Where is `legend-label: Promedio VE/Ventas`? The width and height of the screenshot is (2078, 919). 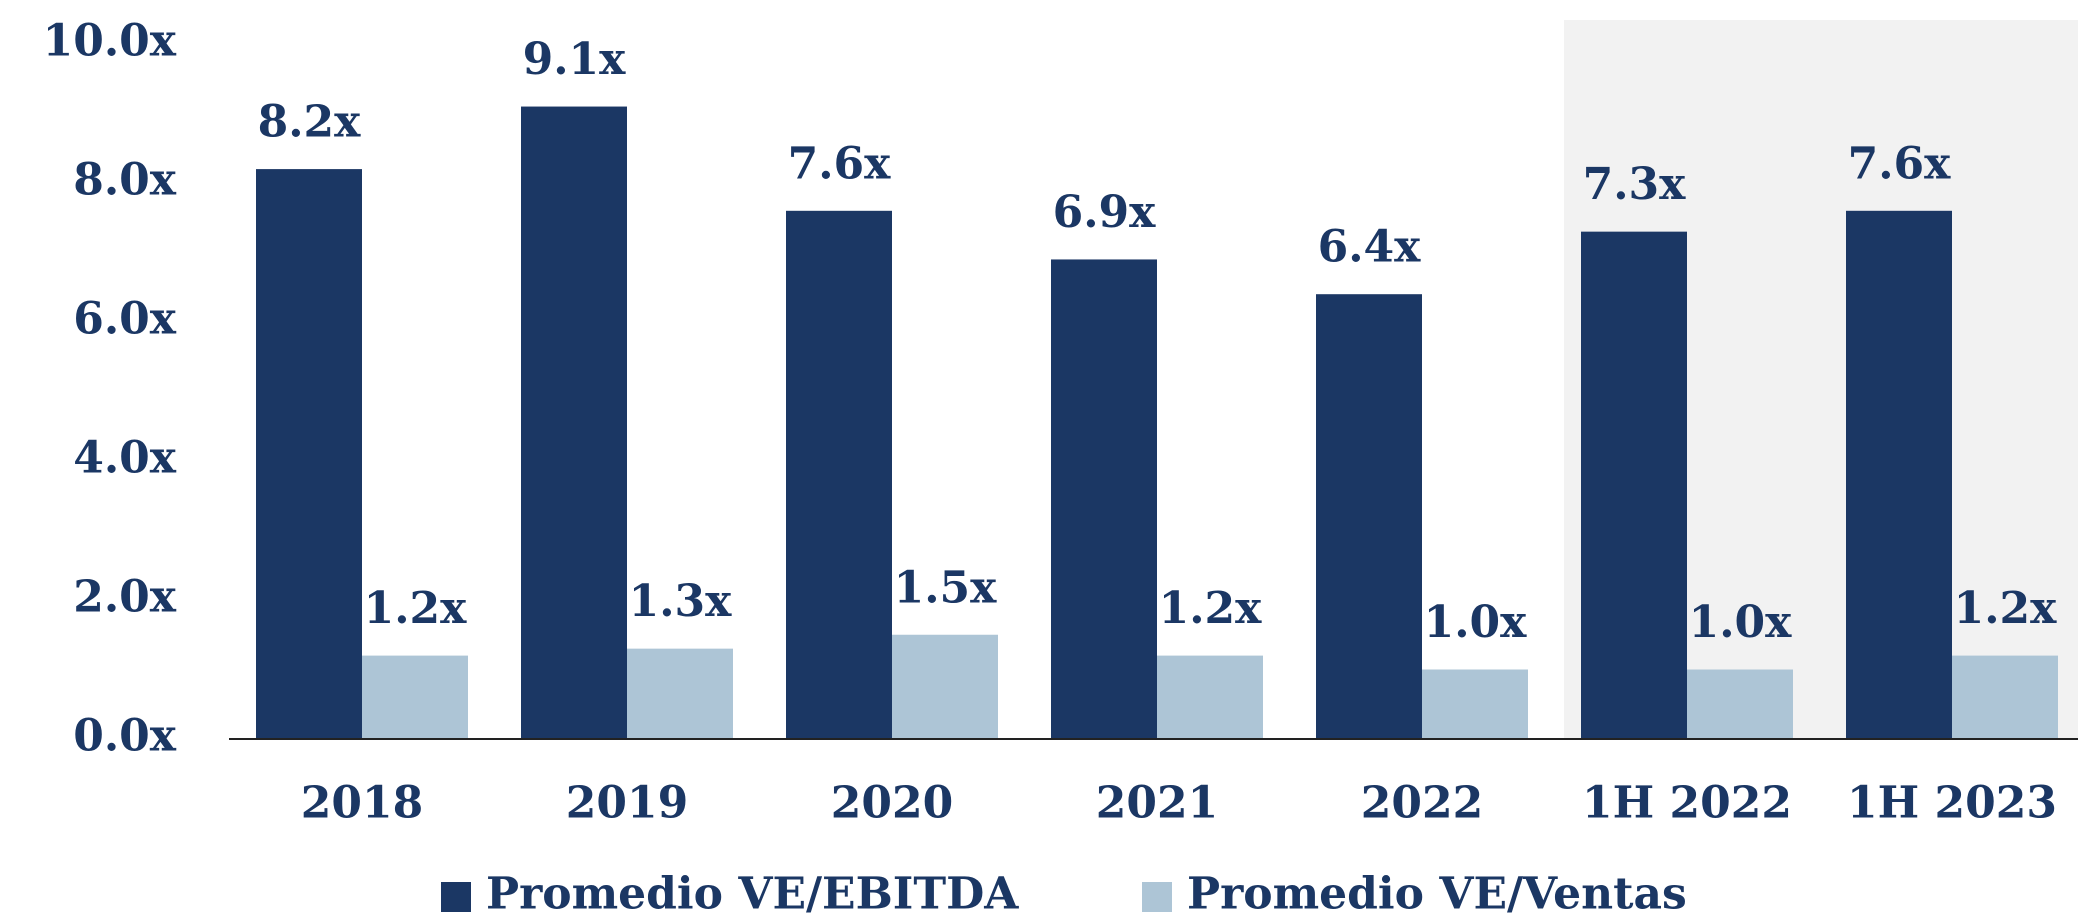
legend-label: Promedio VE/Ventas is located at coordinates (1437, 894).